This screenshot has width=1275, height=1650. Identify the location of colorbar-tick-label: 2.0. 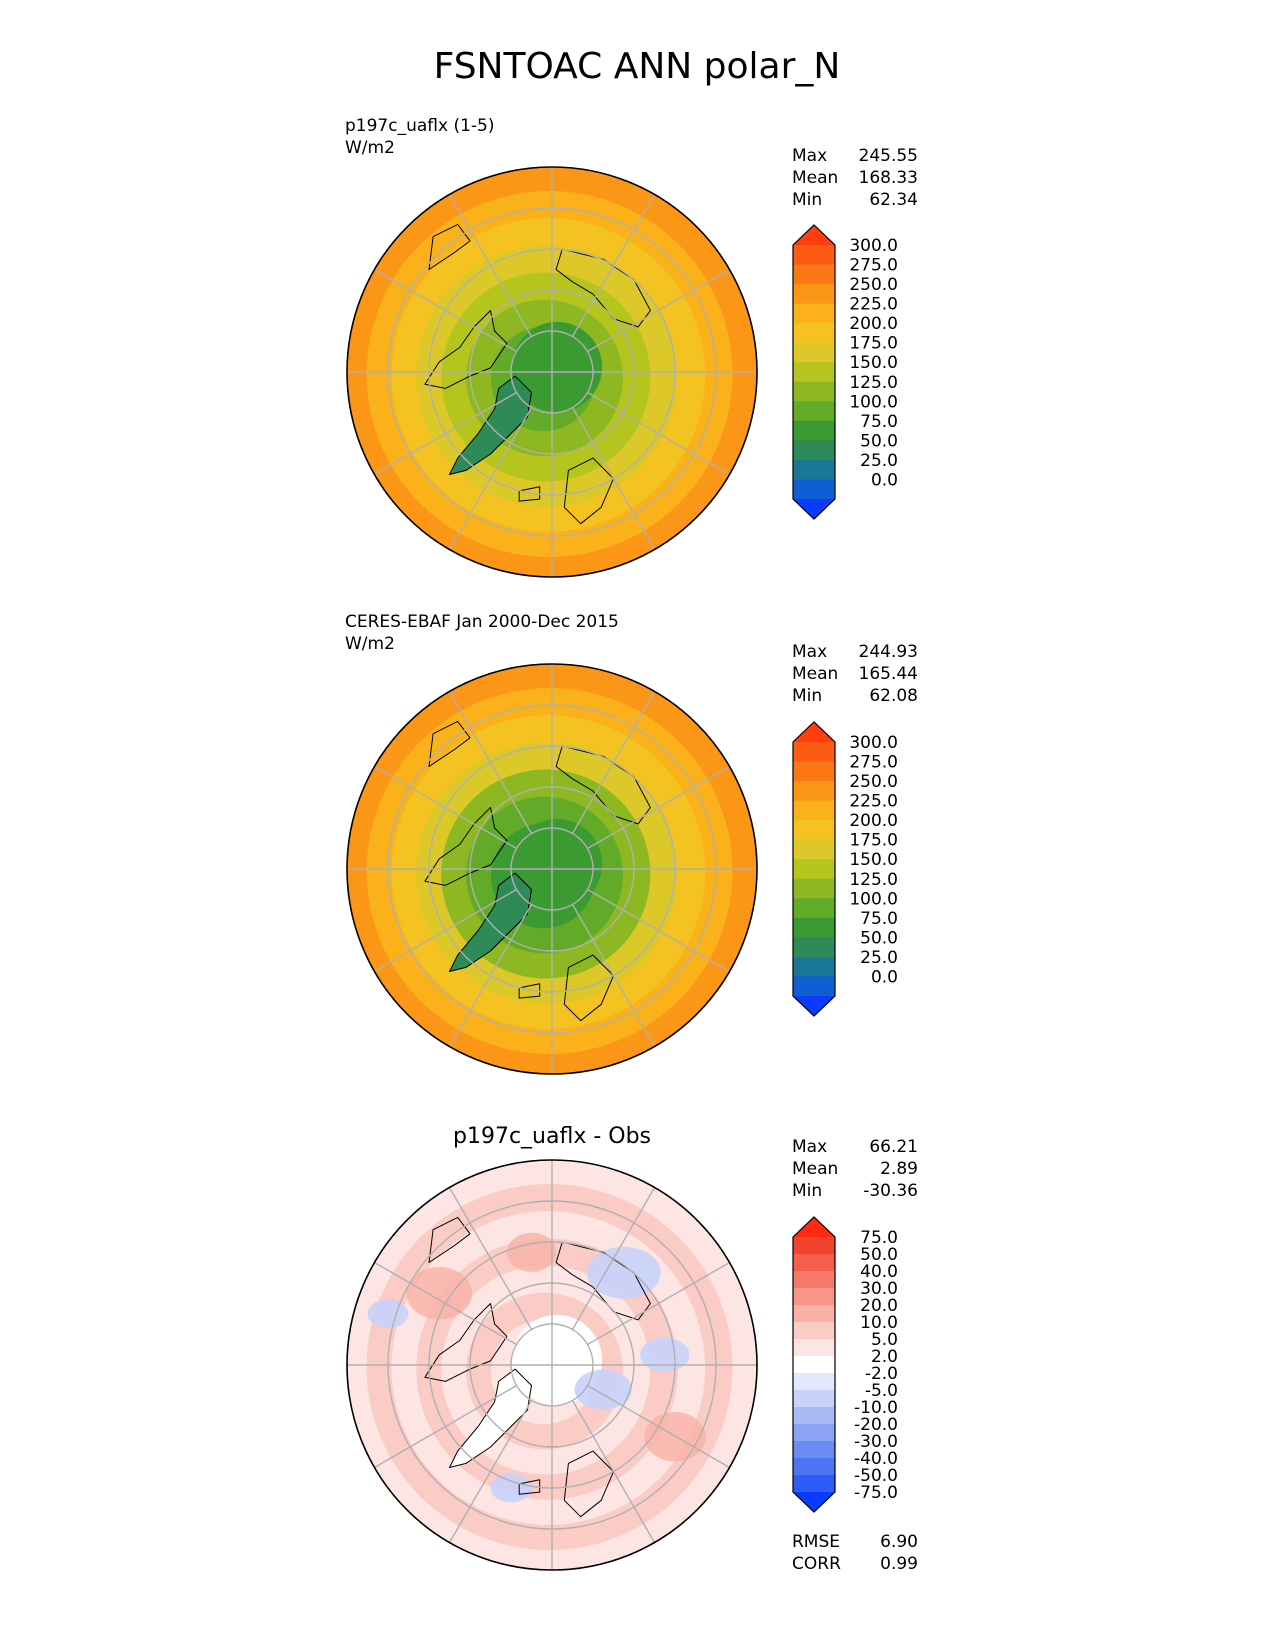
(884, 1357).